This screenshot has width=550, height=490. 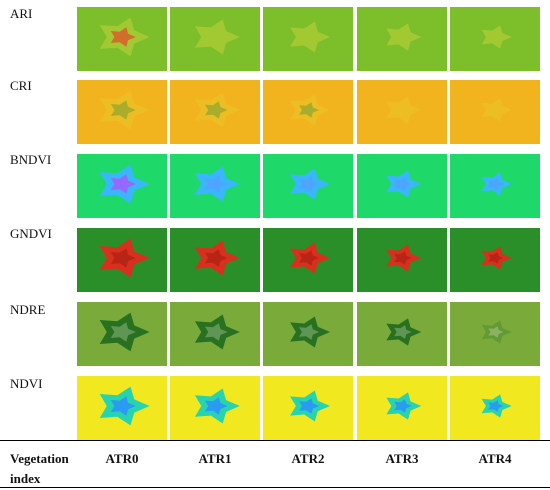 What do you see at coordinates (402, 408) in the screenshot?
I see `tile-ndvi-atr3` at bounding box center [402, 408].